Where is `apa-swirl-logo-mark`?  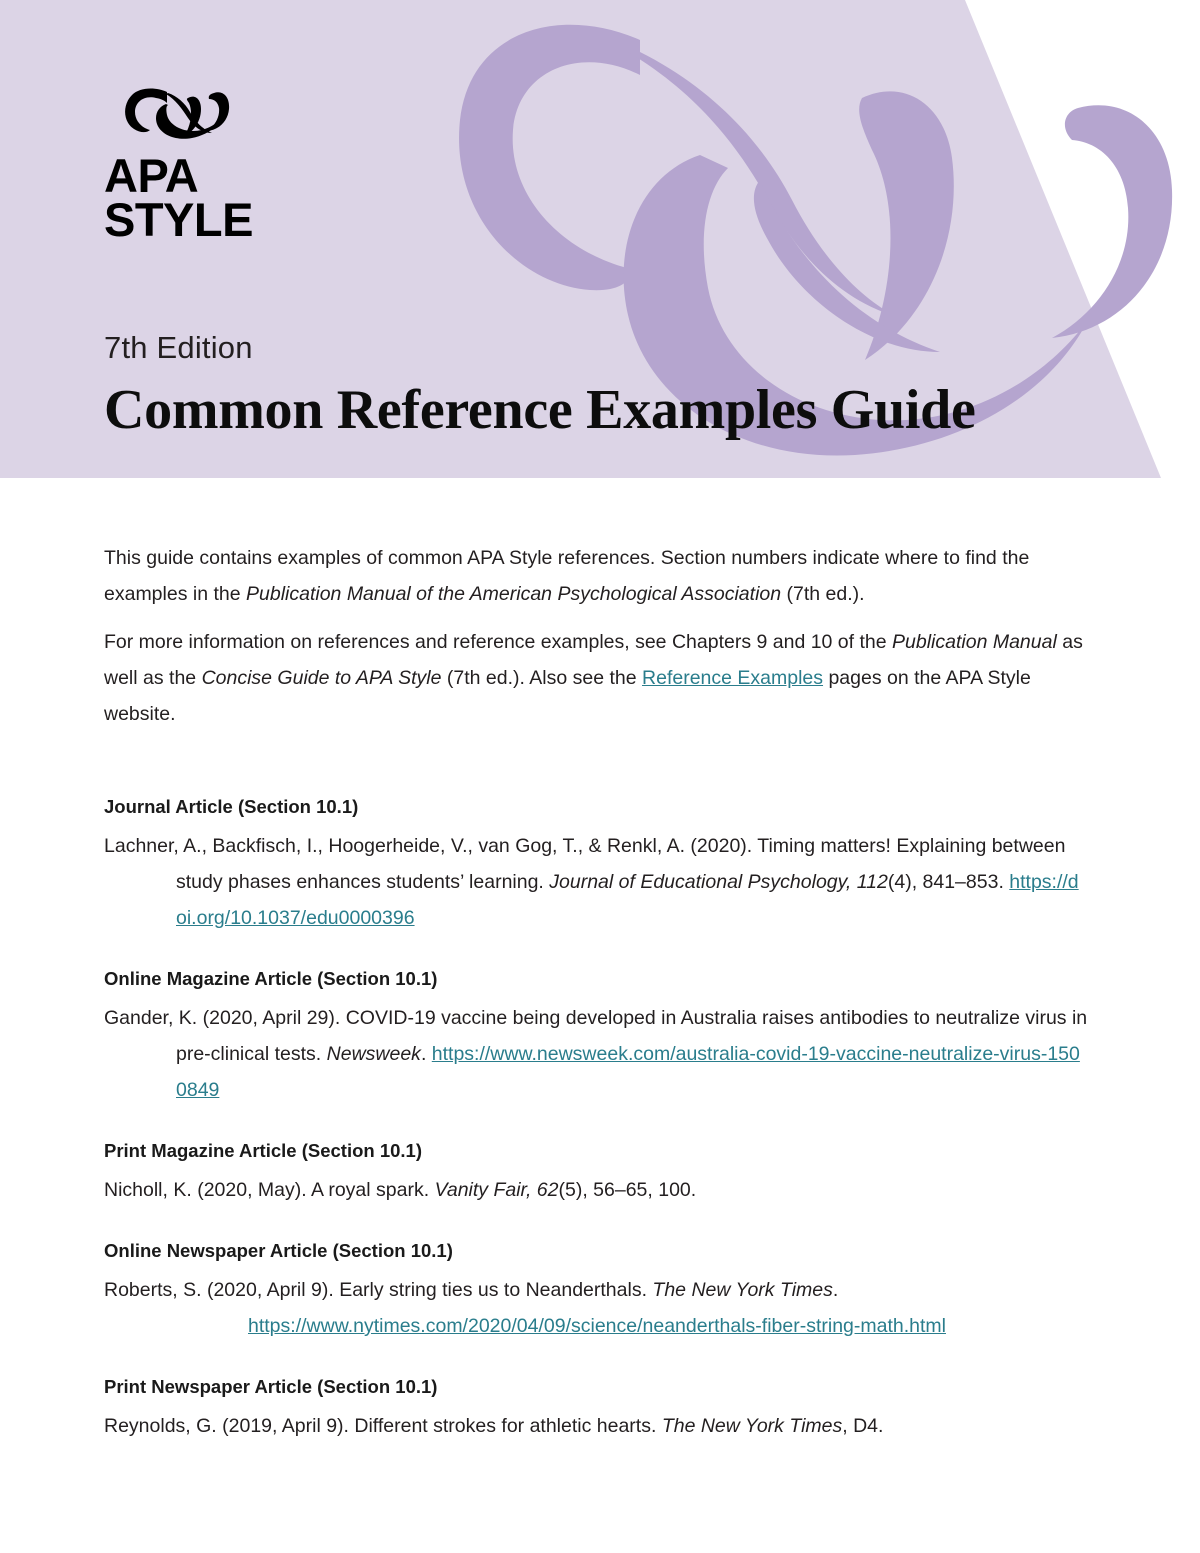 apa-swirl-logo-mark is located at coordinates (177, 113).